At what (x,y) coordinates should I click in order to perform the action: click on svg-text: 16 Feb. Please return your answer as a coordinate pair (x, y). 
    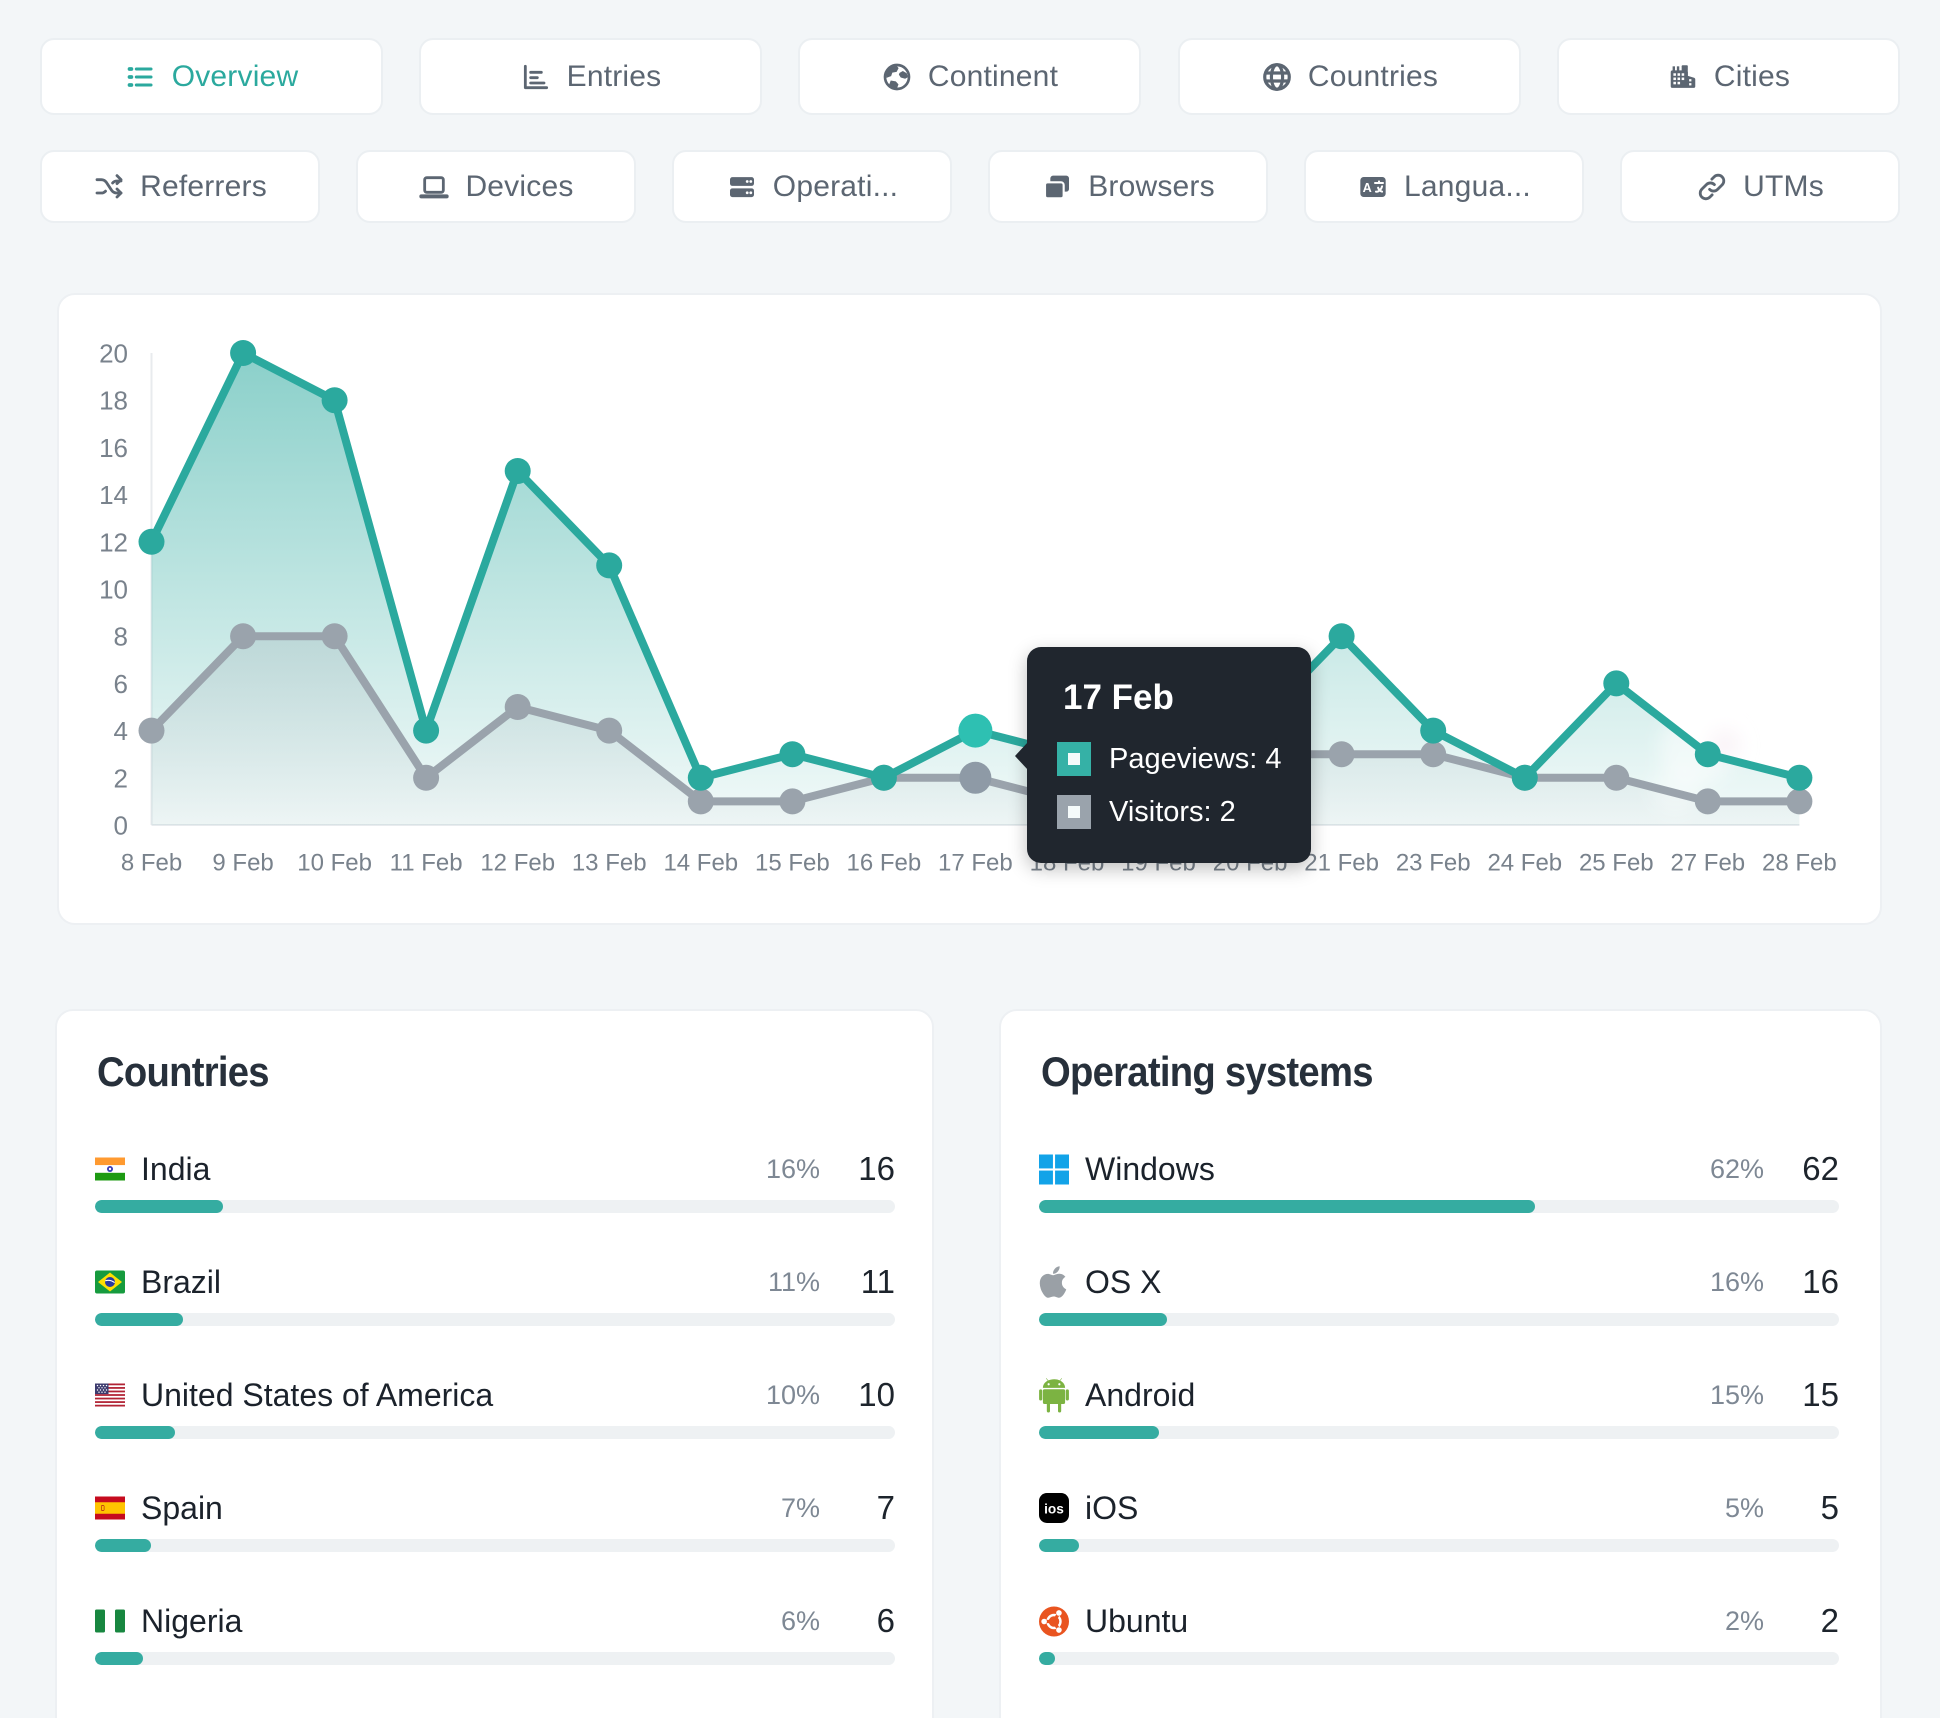
    Looking at the image, I should click on (884, 863).